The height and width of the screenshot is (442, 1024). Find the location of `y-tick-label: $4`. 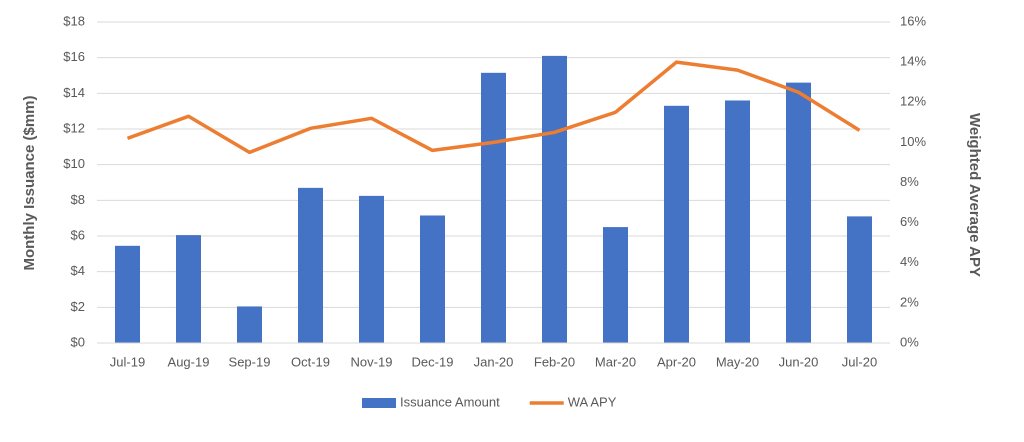

y-tick-label: $4 is located at coordinates (78, 270).